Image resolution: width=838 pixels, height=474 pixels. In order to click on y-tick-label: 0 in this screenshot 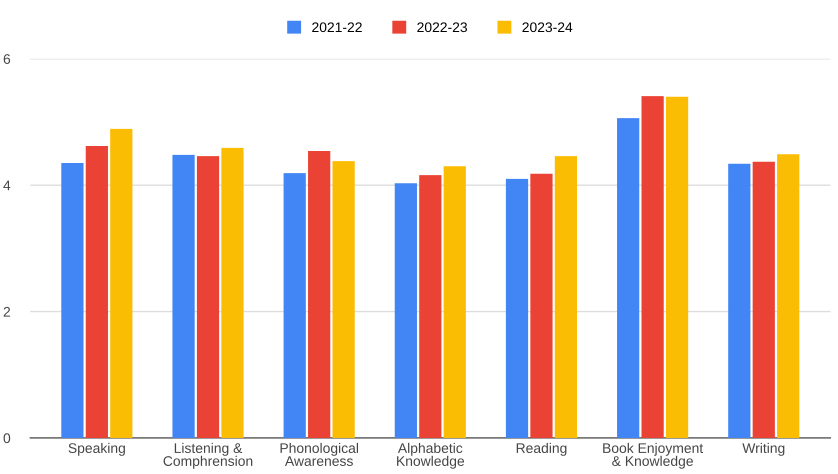, I will do `click(7, 438)`.